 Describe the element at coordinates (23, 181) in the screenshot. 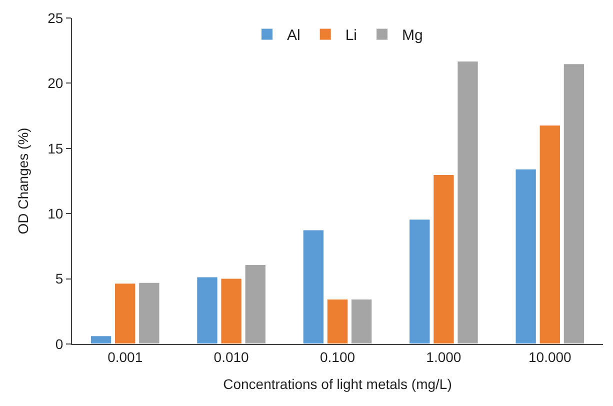

I see `y-axis-title: OD Changes (%)` at that location.